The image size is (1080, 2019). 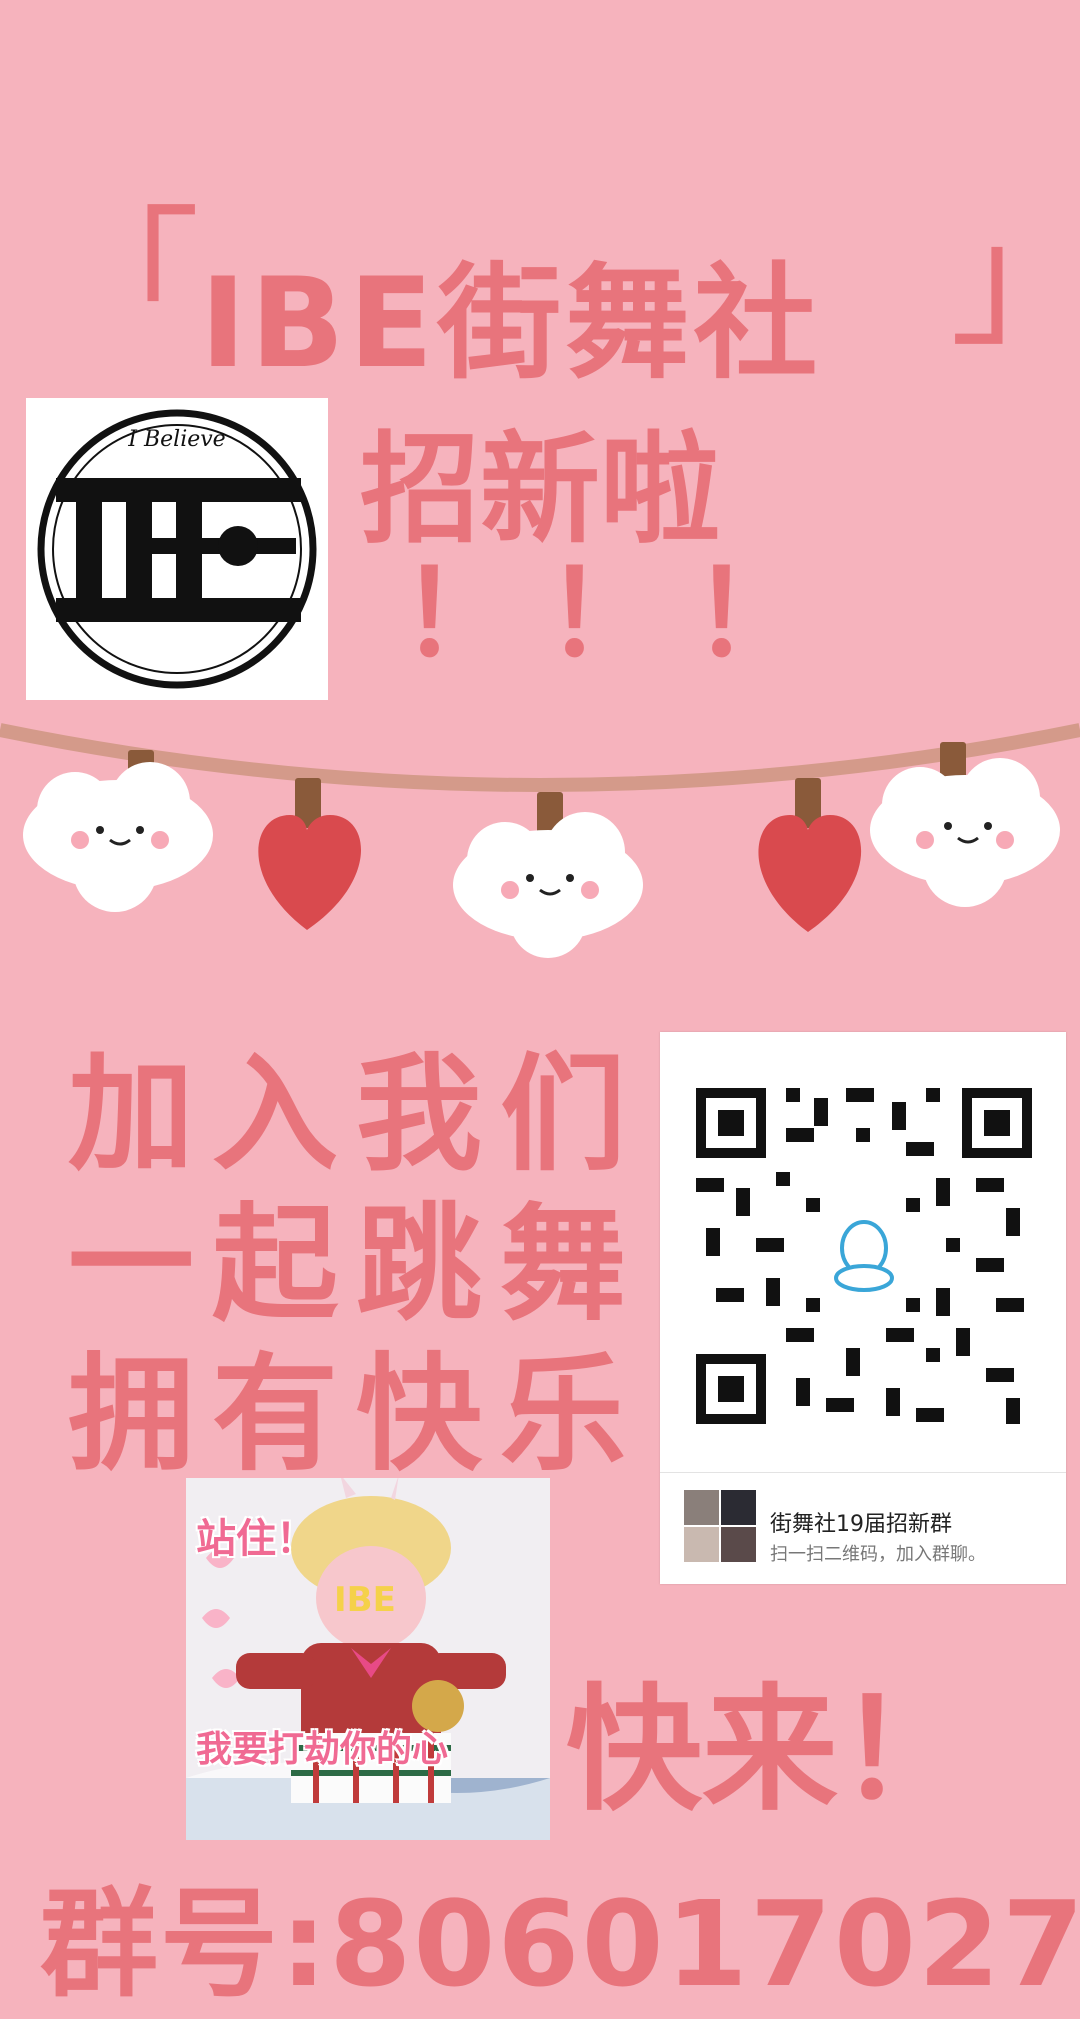 I want to click on slogan-line: 拥有快乐, so click(x=356, y=1414).